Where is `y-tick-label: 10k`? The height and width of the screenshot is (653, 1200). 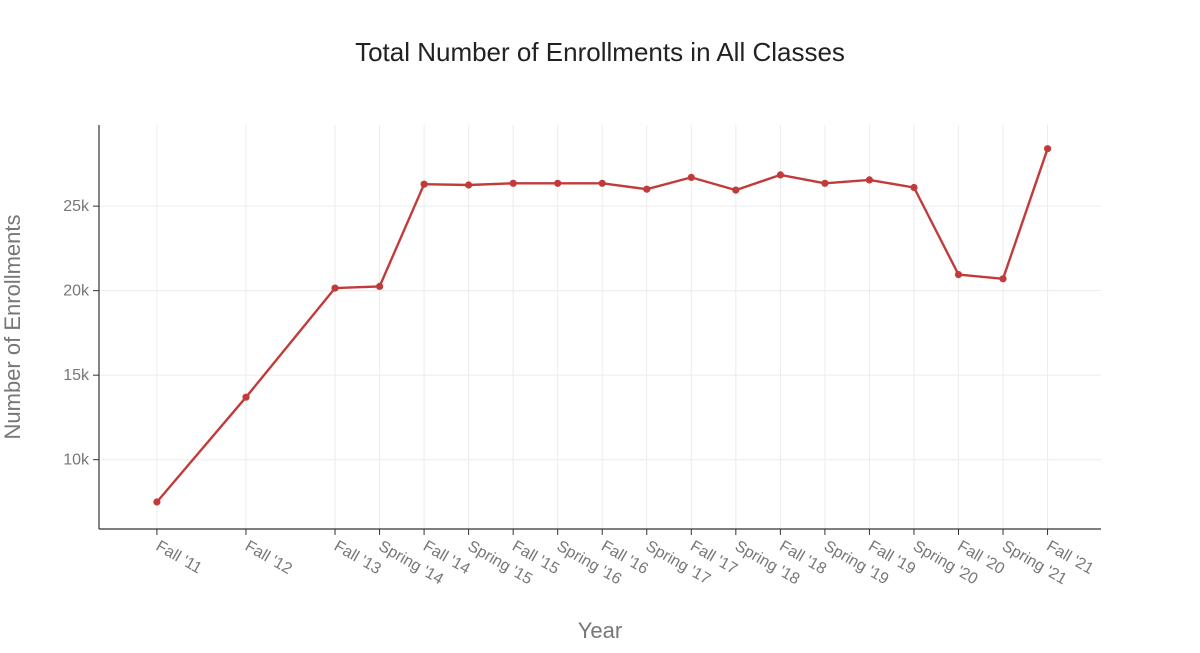 y-tick-label: 10k is located at coordinates (76, 460).